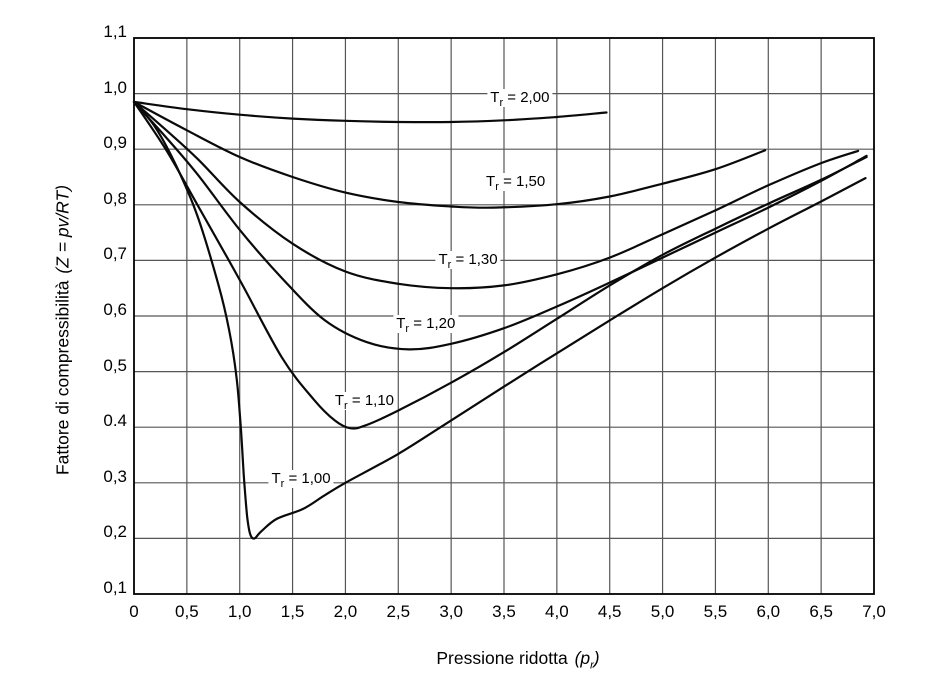 The image size is (950, 689). What do you see at coordinates (516, 183) in the screenshot?
I see `curve-label-tr-1-50: Tr = 1,50` at bounding box center [516, 183].